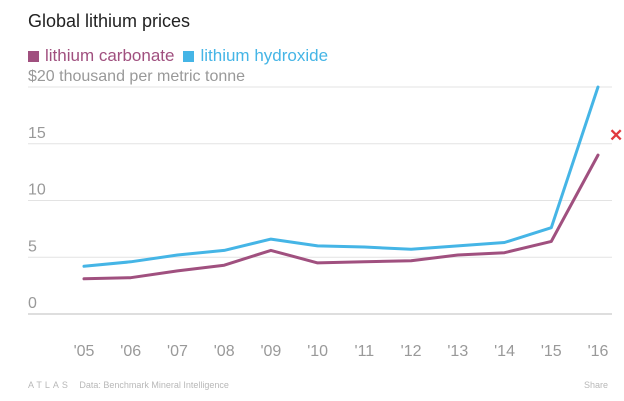 The height and width of the screenshot is (401, 624). What do you see at coordinates (136, 76) in the screenshot?
I see `y-axis-unit-label: $20 thousand per metric tonne` at bounding box center [136, 76].